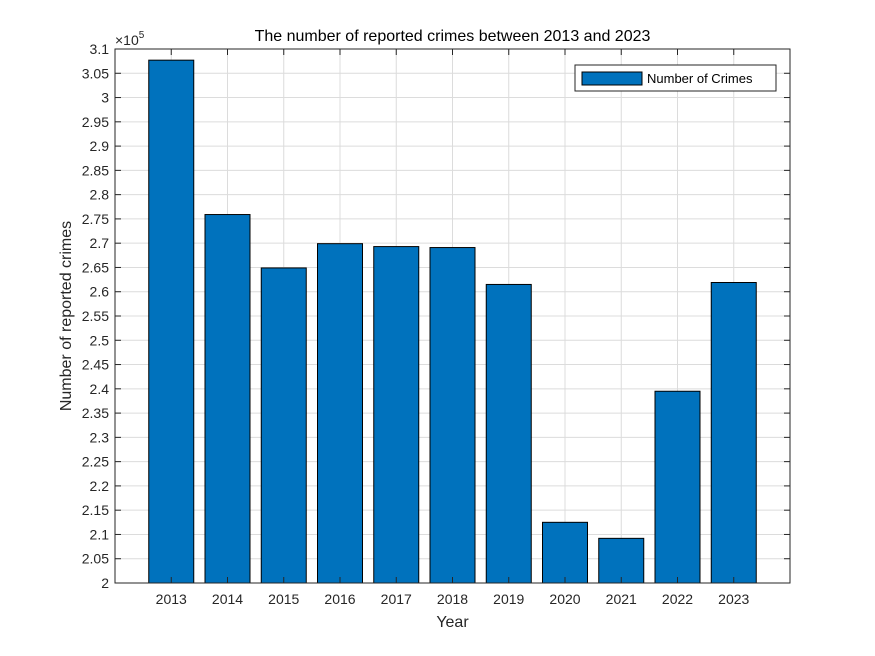  What do you see at coordinates (95, 559) in the screenshot?
I see `y-tick-label: 2.05` at bounding box center [95, 559].